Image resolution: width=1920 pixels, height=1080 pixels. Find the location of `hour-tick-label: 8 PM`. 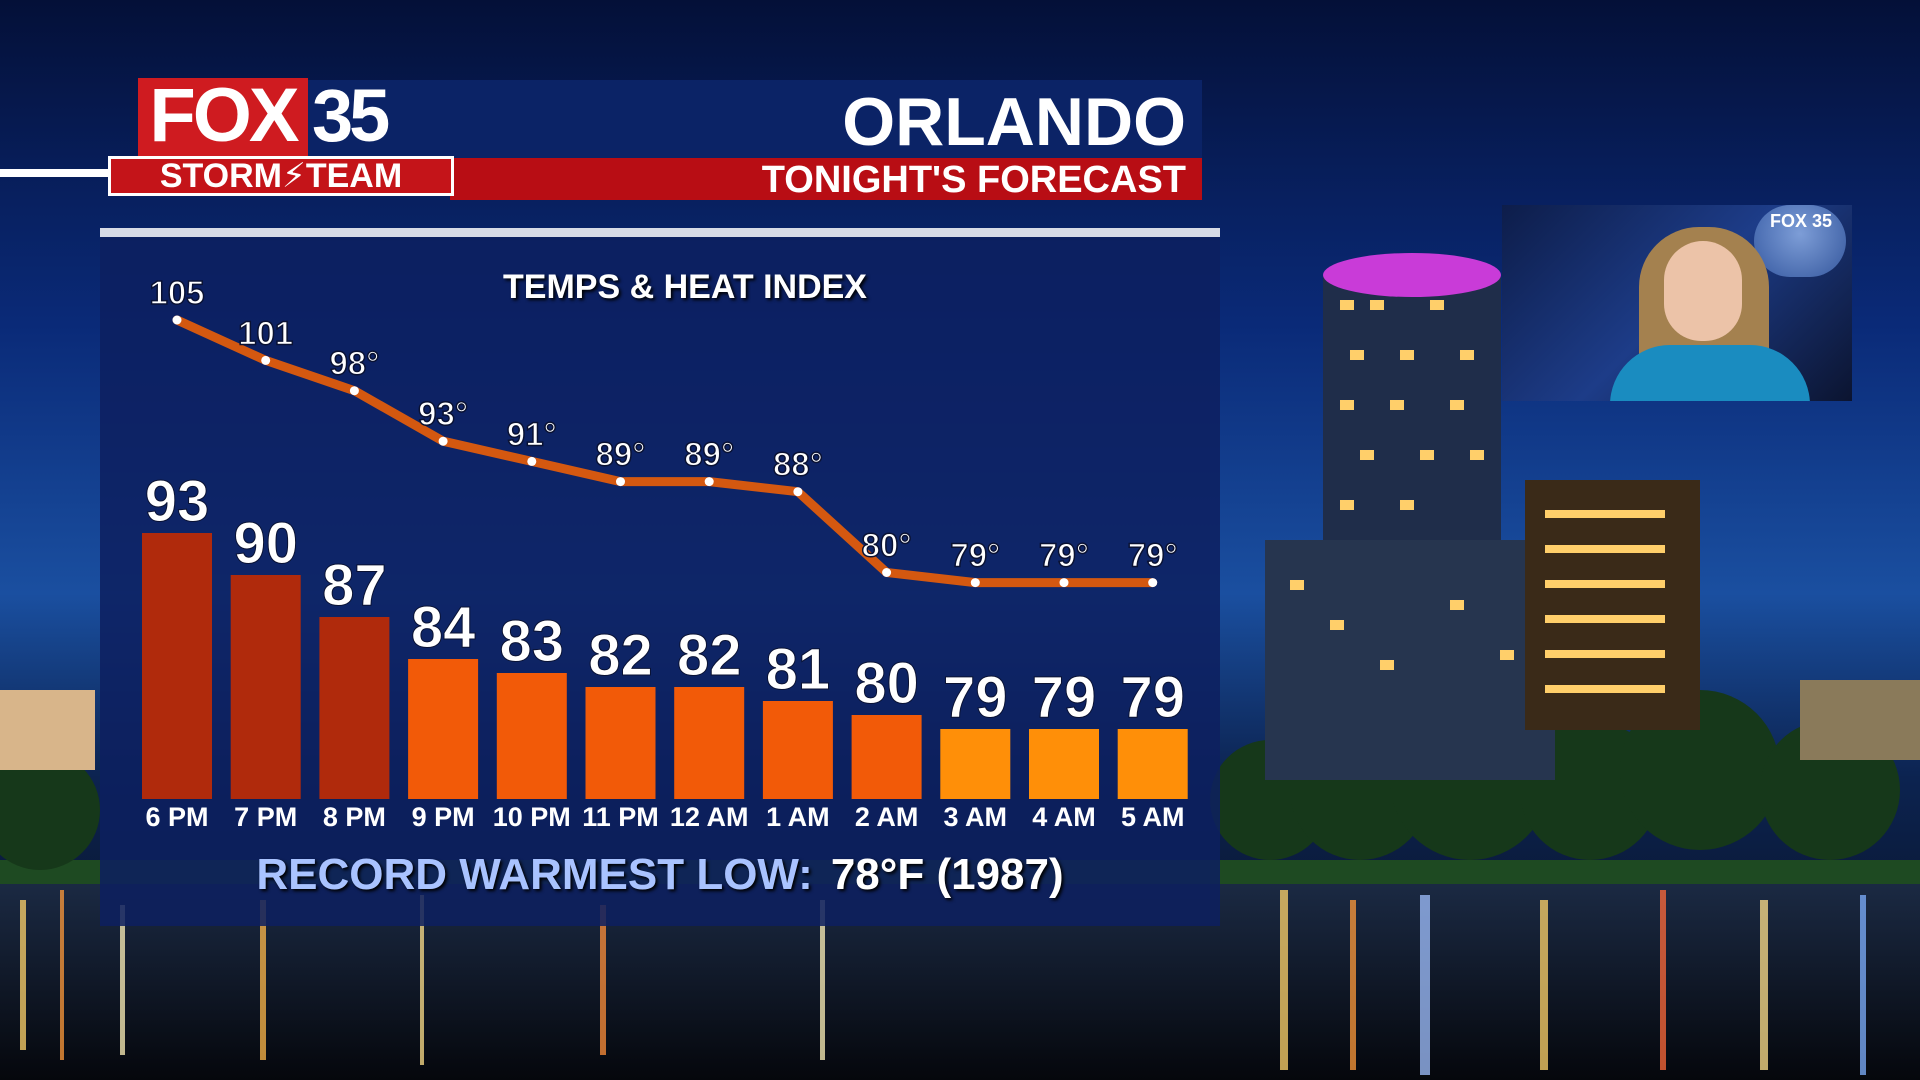

hour-tick-label: 8 PM is located at coordinates (354, 817).